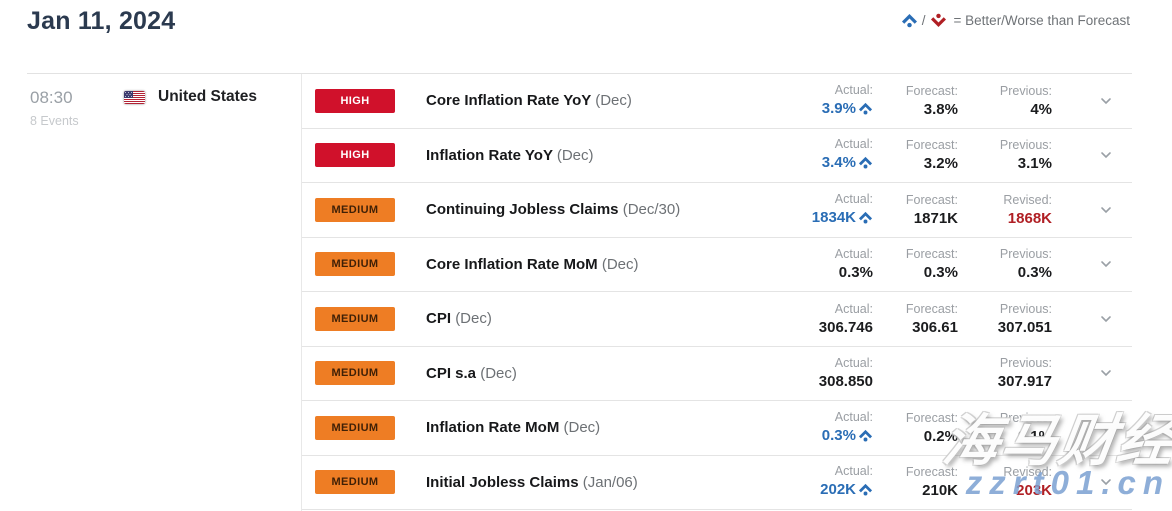 The height and width of the screenshot is (511, 1172). I want to click on forecast-column: Forecast: 3.2%, so click(915, 155).